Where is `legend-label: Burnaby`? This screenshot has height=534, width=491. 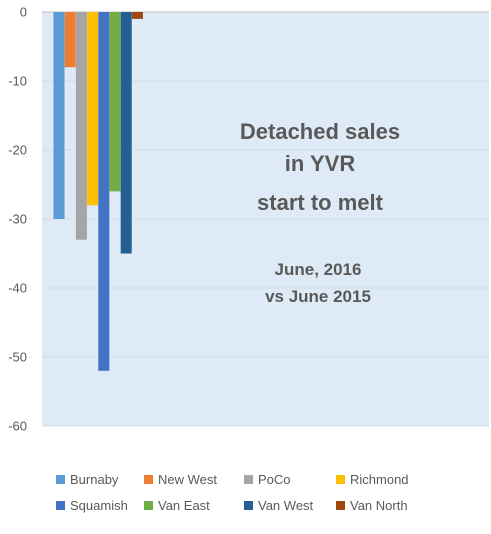
legend-label: Burnaby is located at coordinates (94, 479).